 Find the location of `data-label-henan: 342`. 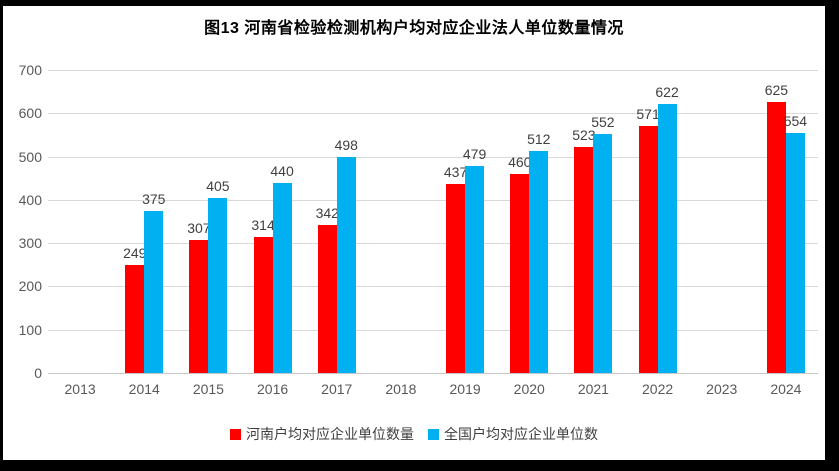

data-label-henan: 342 is located at coordinates (327, 212).